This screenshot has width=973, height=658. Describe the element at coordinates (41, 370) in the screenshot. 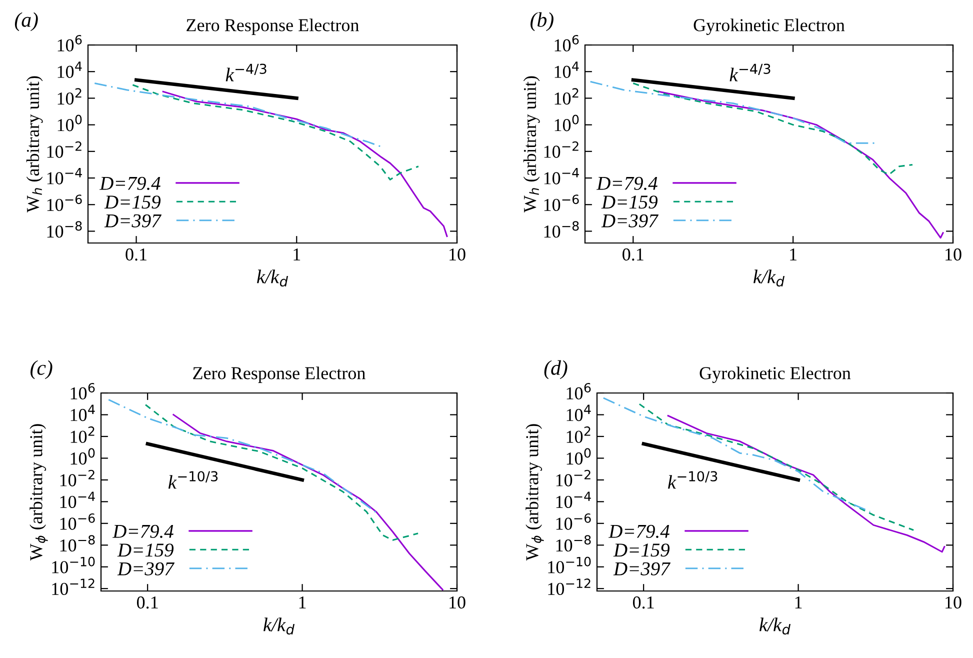

I see `text: (c)` at that location.